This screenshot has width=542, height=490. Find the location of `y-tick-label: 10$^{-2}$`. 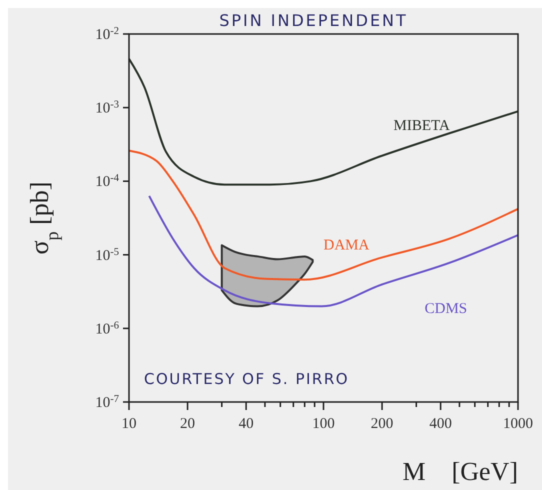

y-tick-label: 10$^{-2}$ is located at coordinates (107, 34).